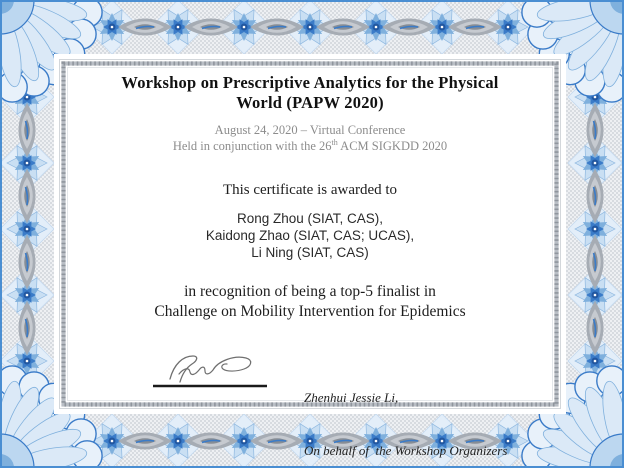 This screenshot has width=624, height=468. Describe the element at coordinates (406, 450) in the screenshot. I see `signatory-role: On behalf of the Workshop Organizers` at that location.